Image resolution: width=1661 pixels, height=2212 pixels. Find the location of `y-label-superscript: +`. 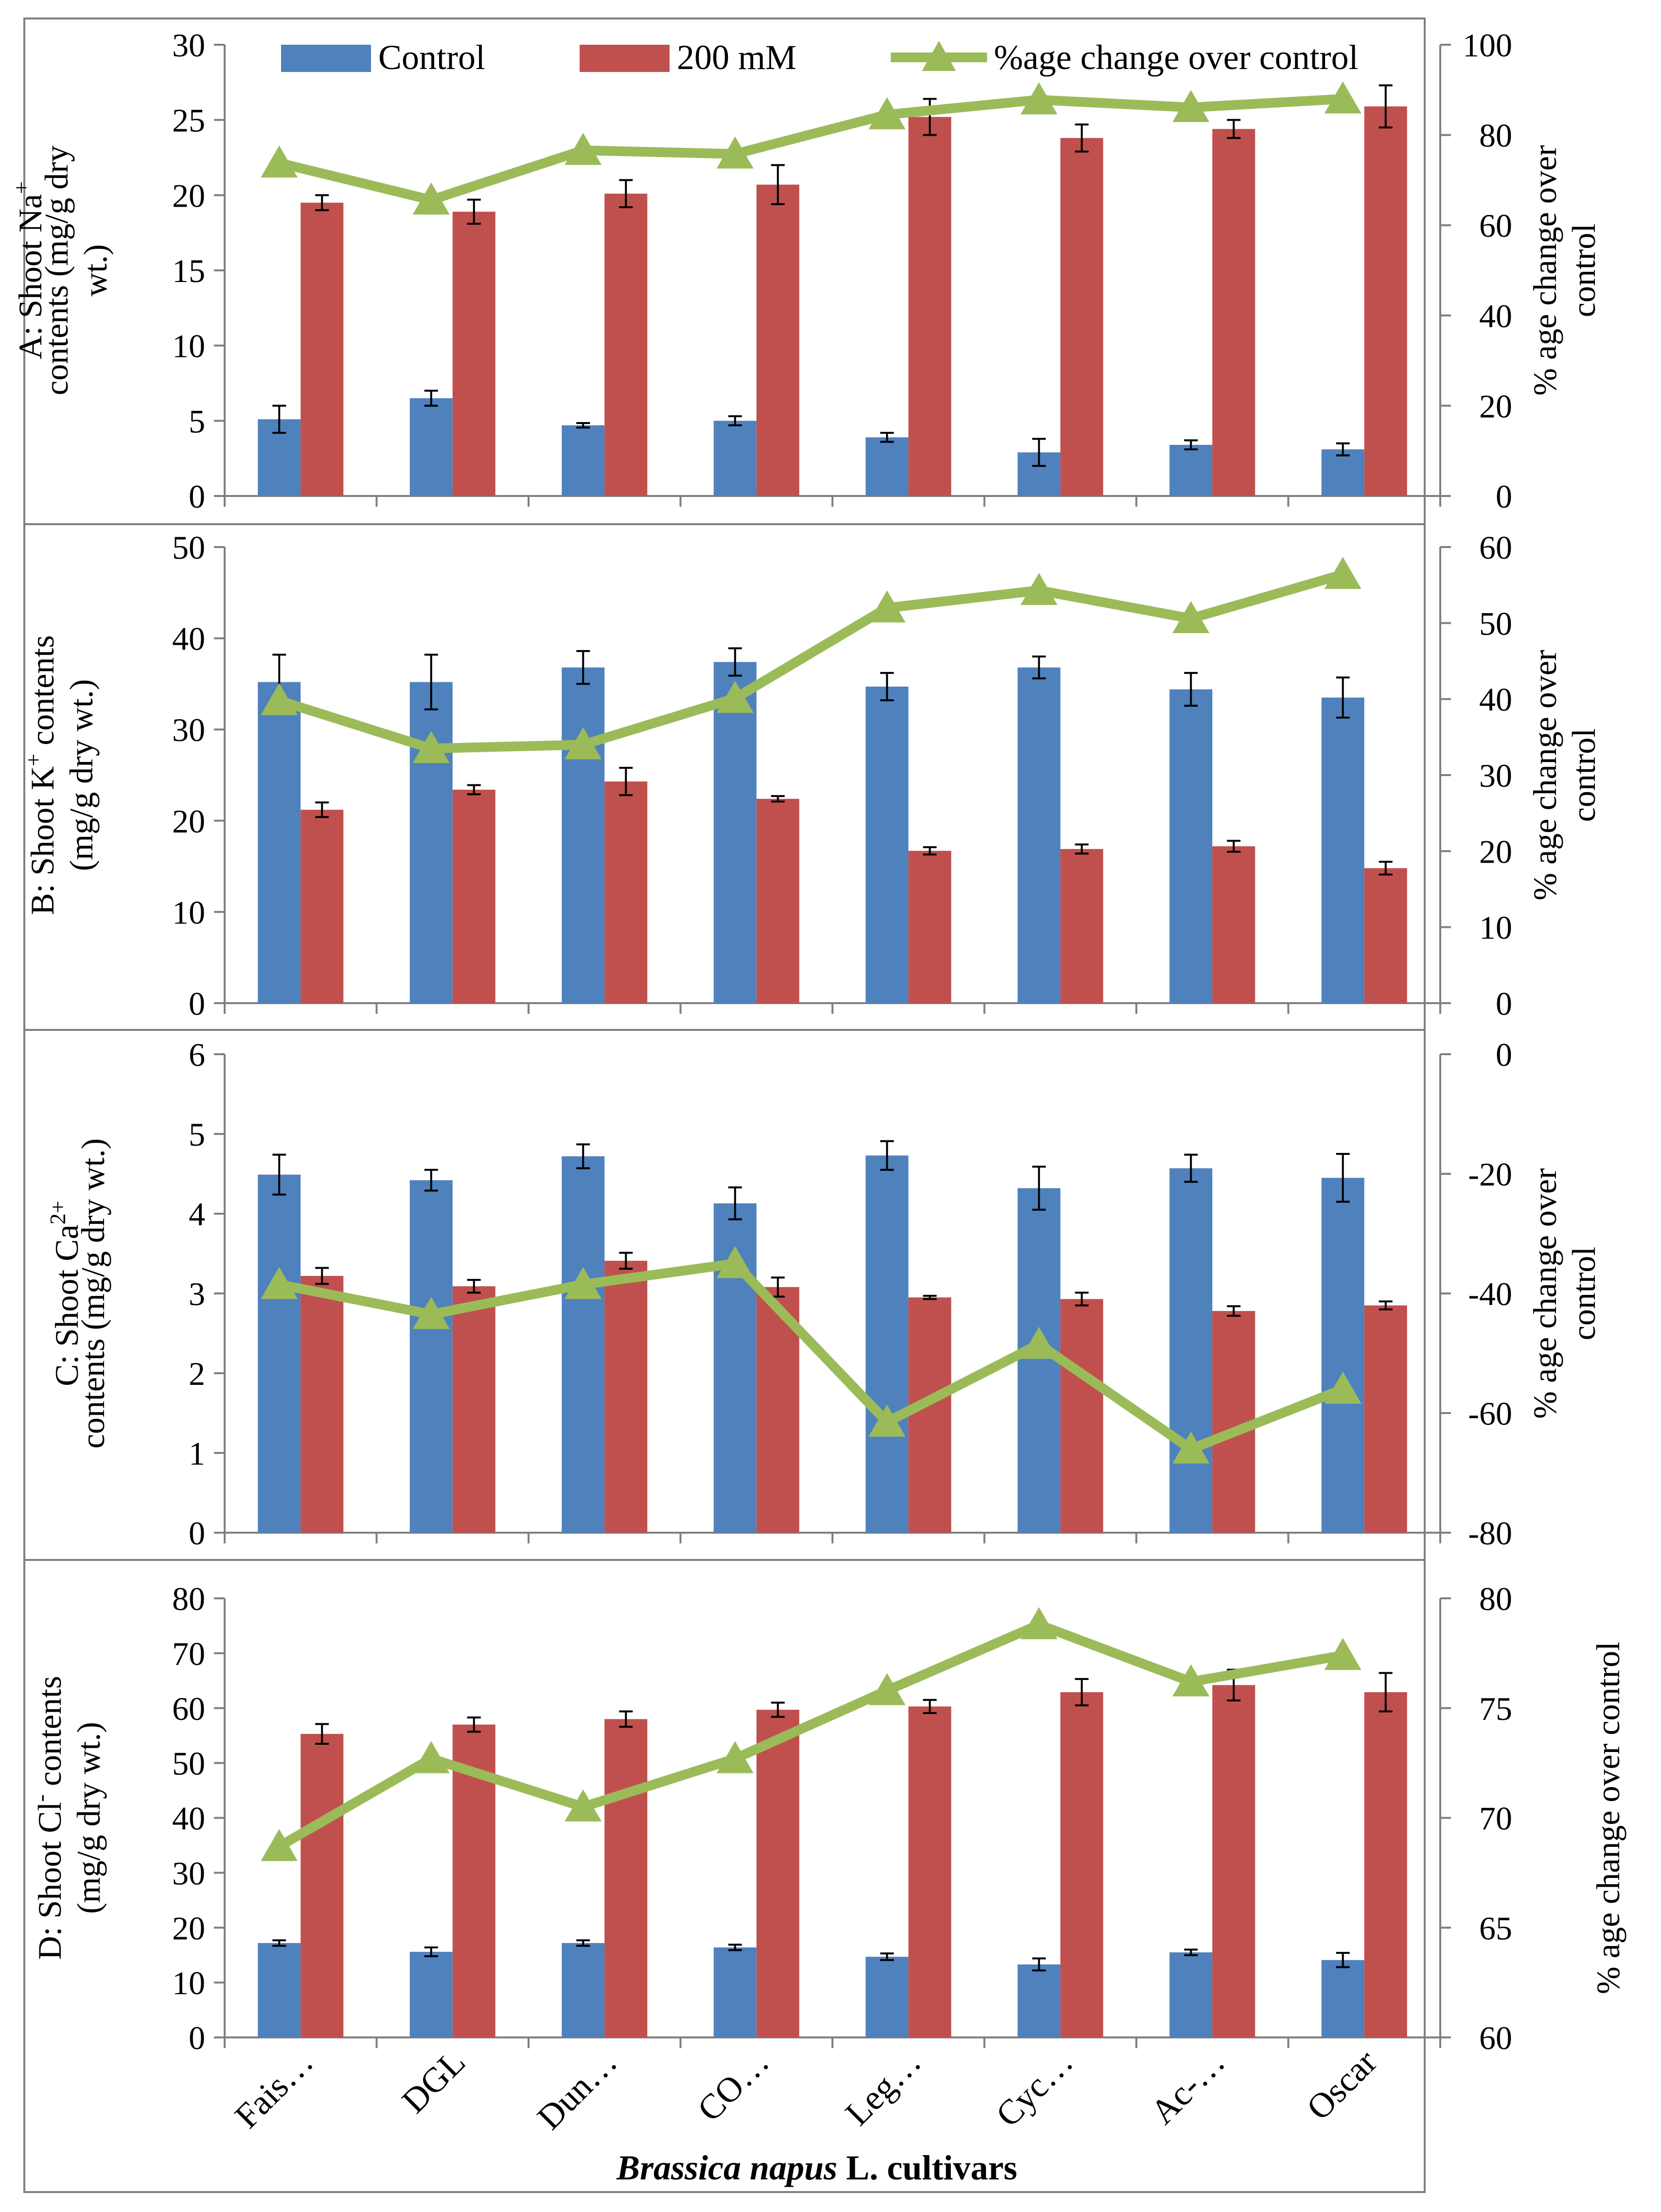

y-label-superscript: + is located at coordinates (21, 187).